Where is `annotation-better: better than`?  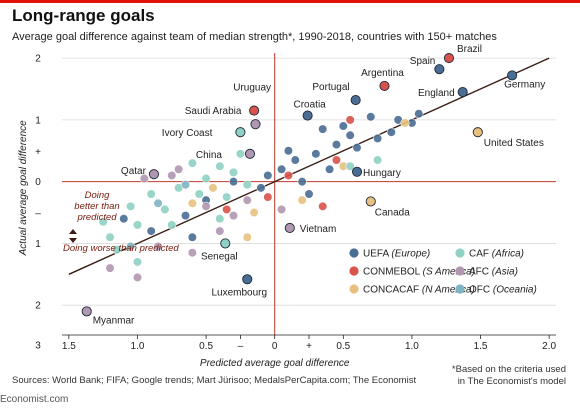 annotation-better: better than is located at coordinates (96, 206).